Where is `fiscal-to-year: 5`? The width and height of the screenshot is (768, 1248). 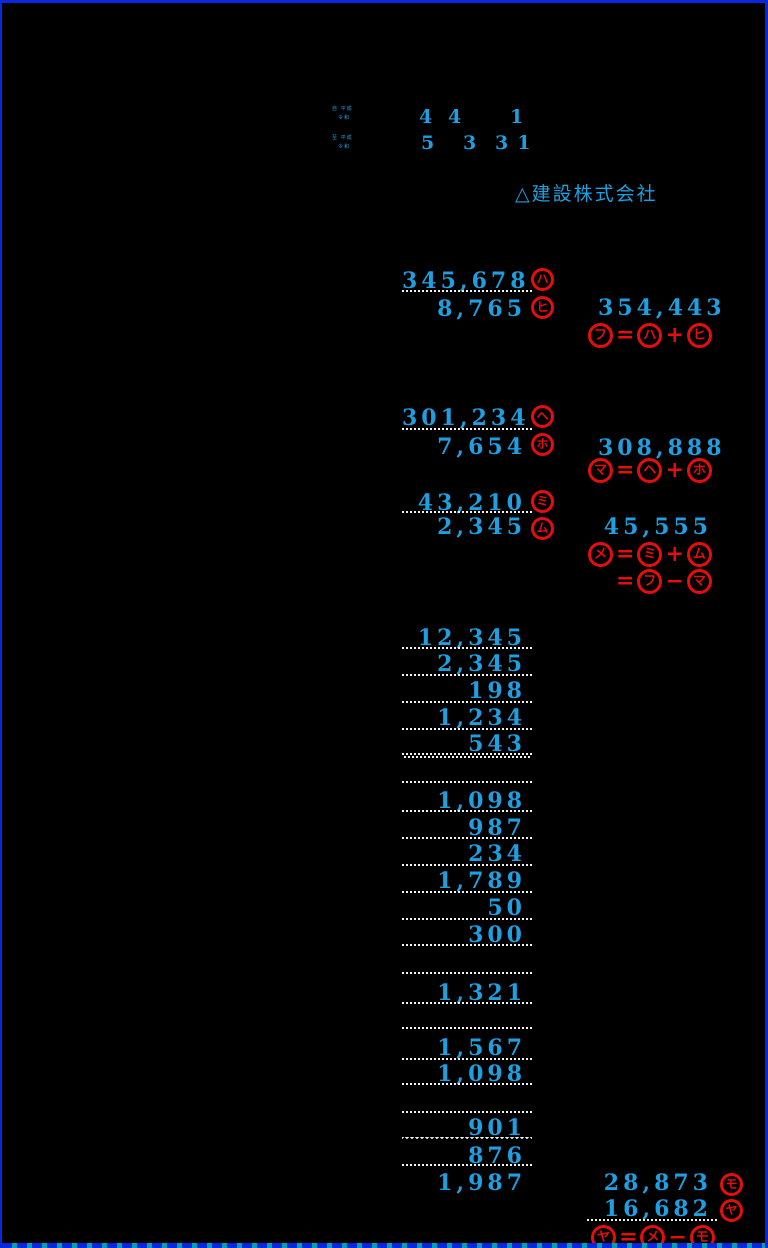 fiscal-to-year: 5 is located at coordinates (428, 143).